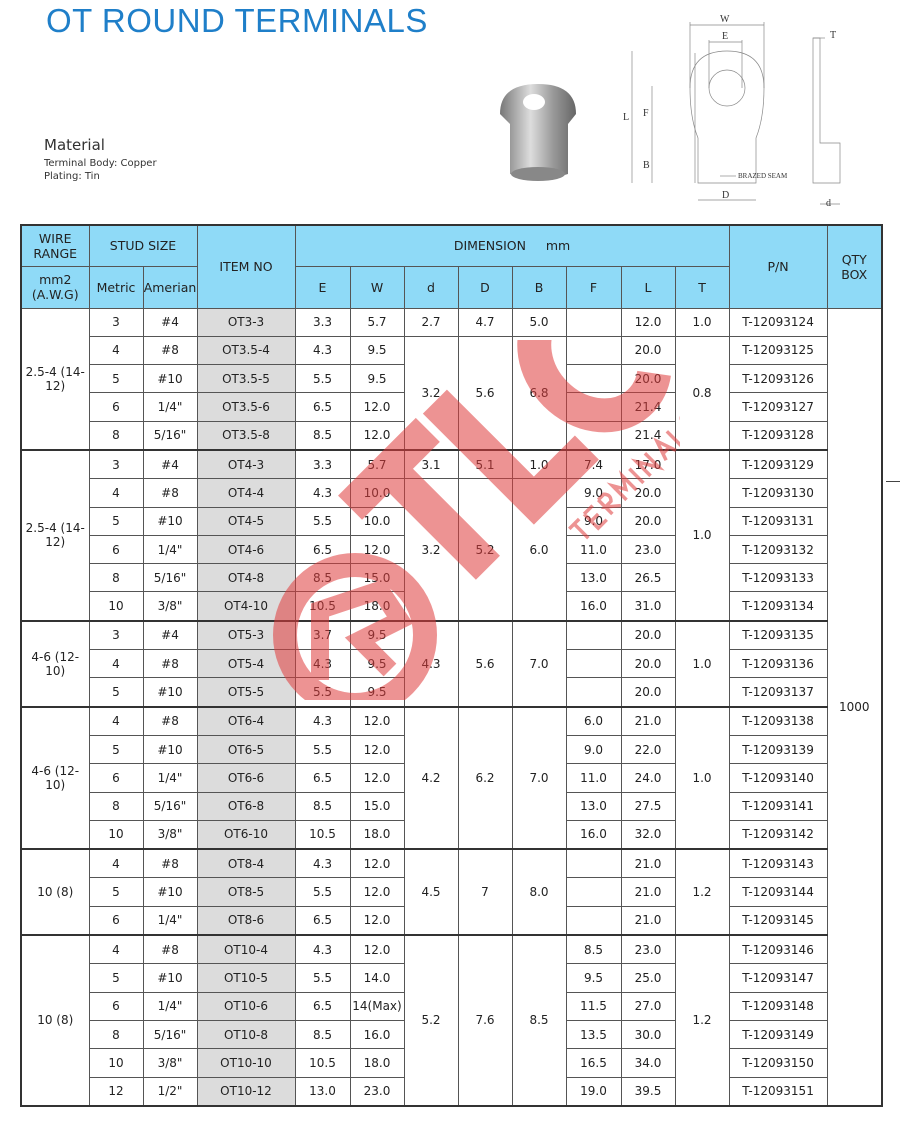  What do you see at coordinates (377, 578) in the screenshot?
I see `dim-w-cell: 15.0` at bounding box center [377, 578].